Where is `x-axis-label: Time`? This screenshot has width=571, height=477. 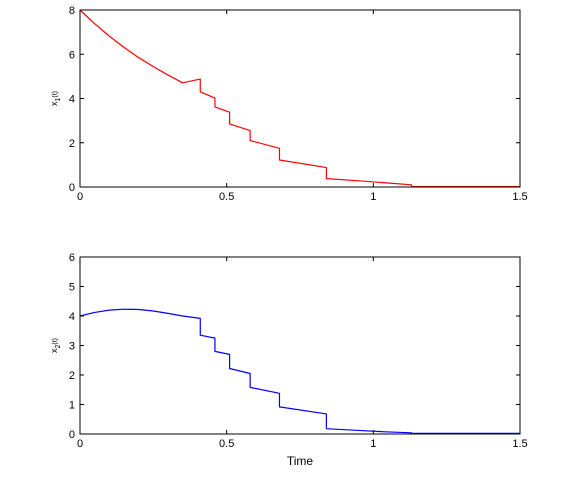
x-axis-label: Time is located at coordinates (300, 461).